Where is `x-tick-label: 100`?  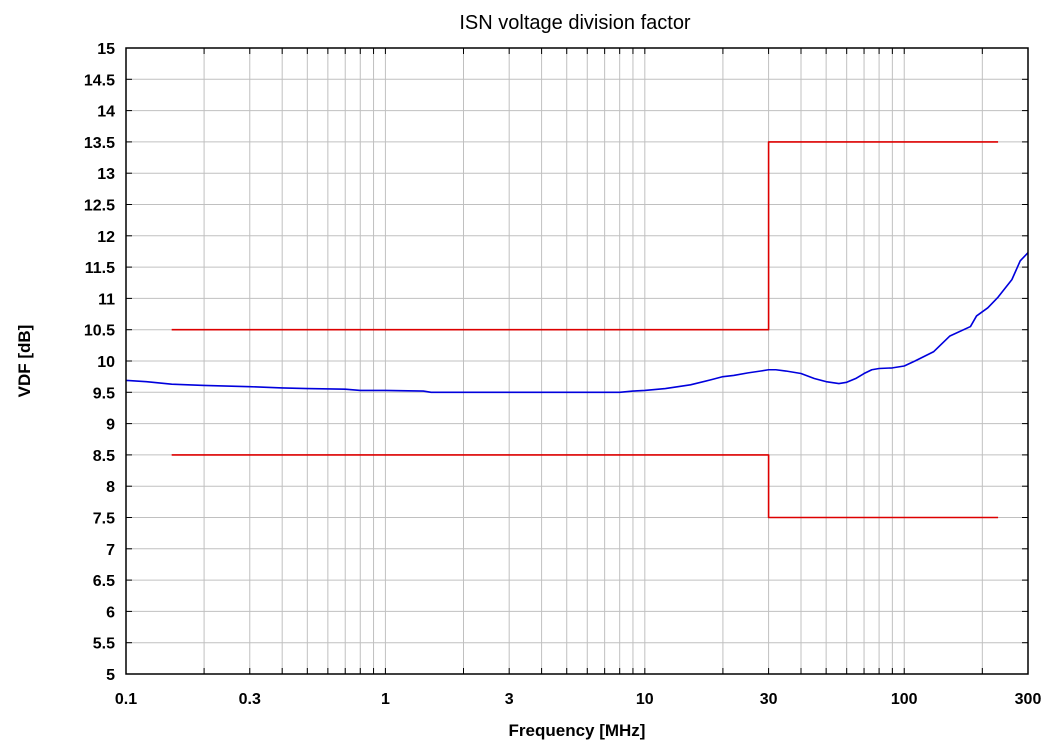
x-tick-label: 100 is located at coordinates (904, 699).